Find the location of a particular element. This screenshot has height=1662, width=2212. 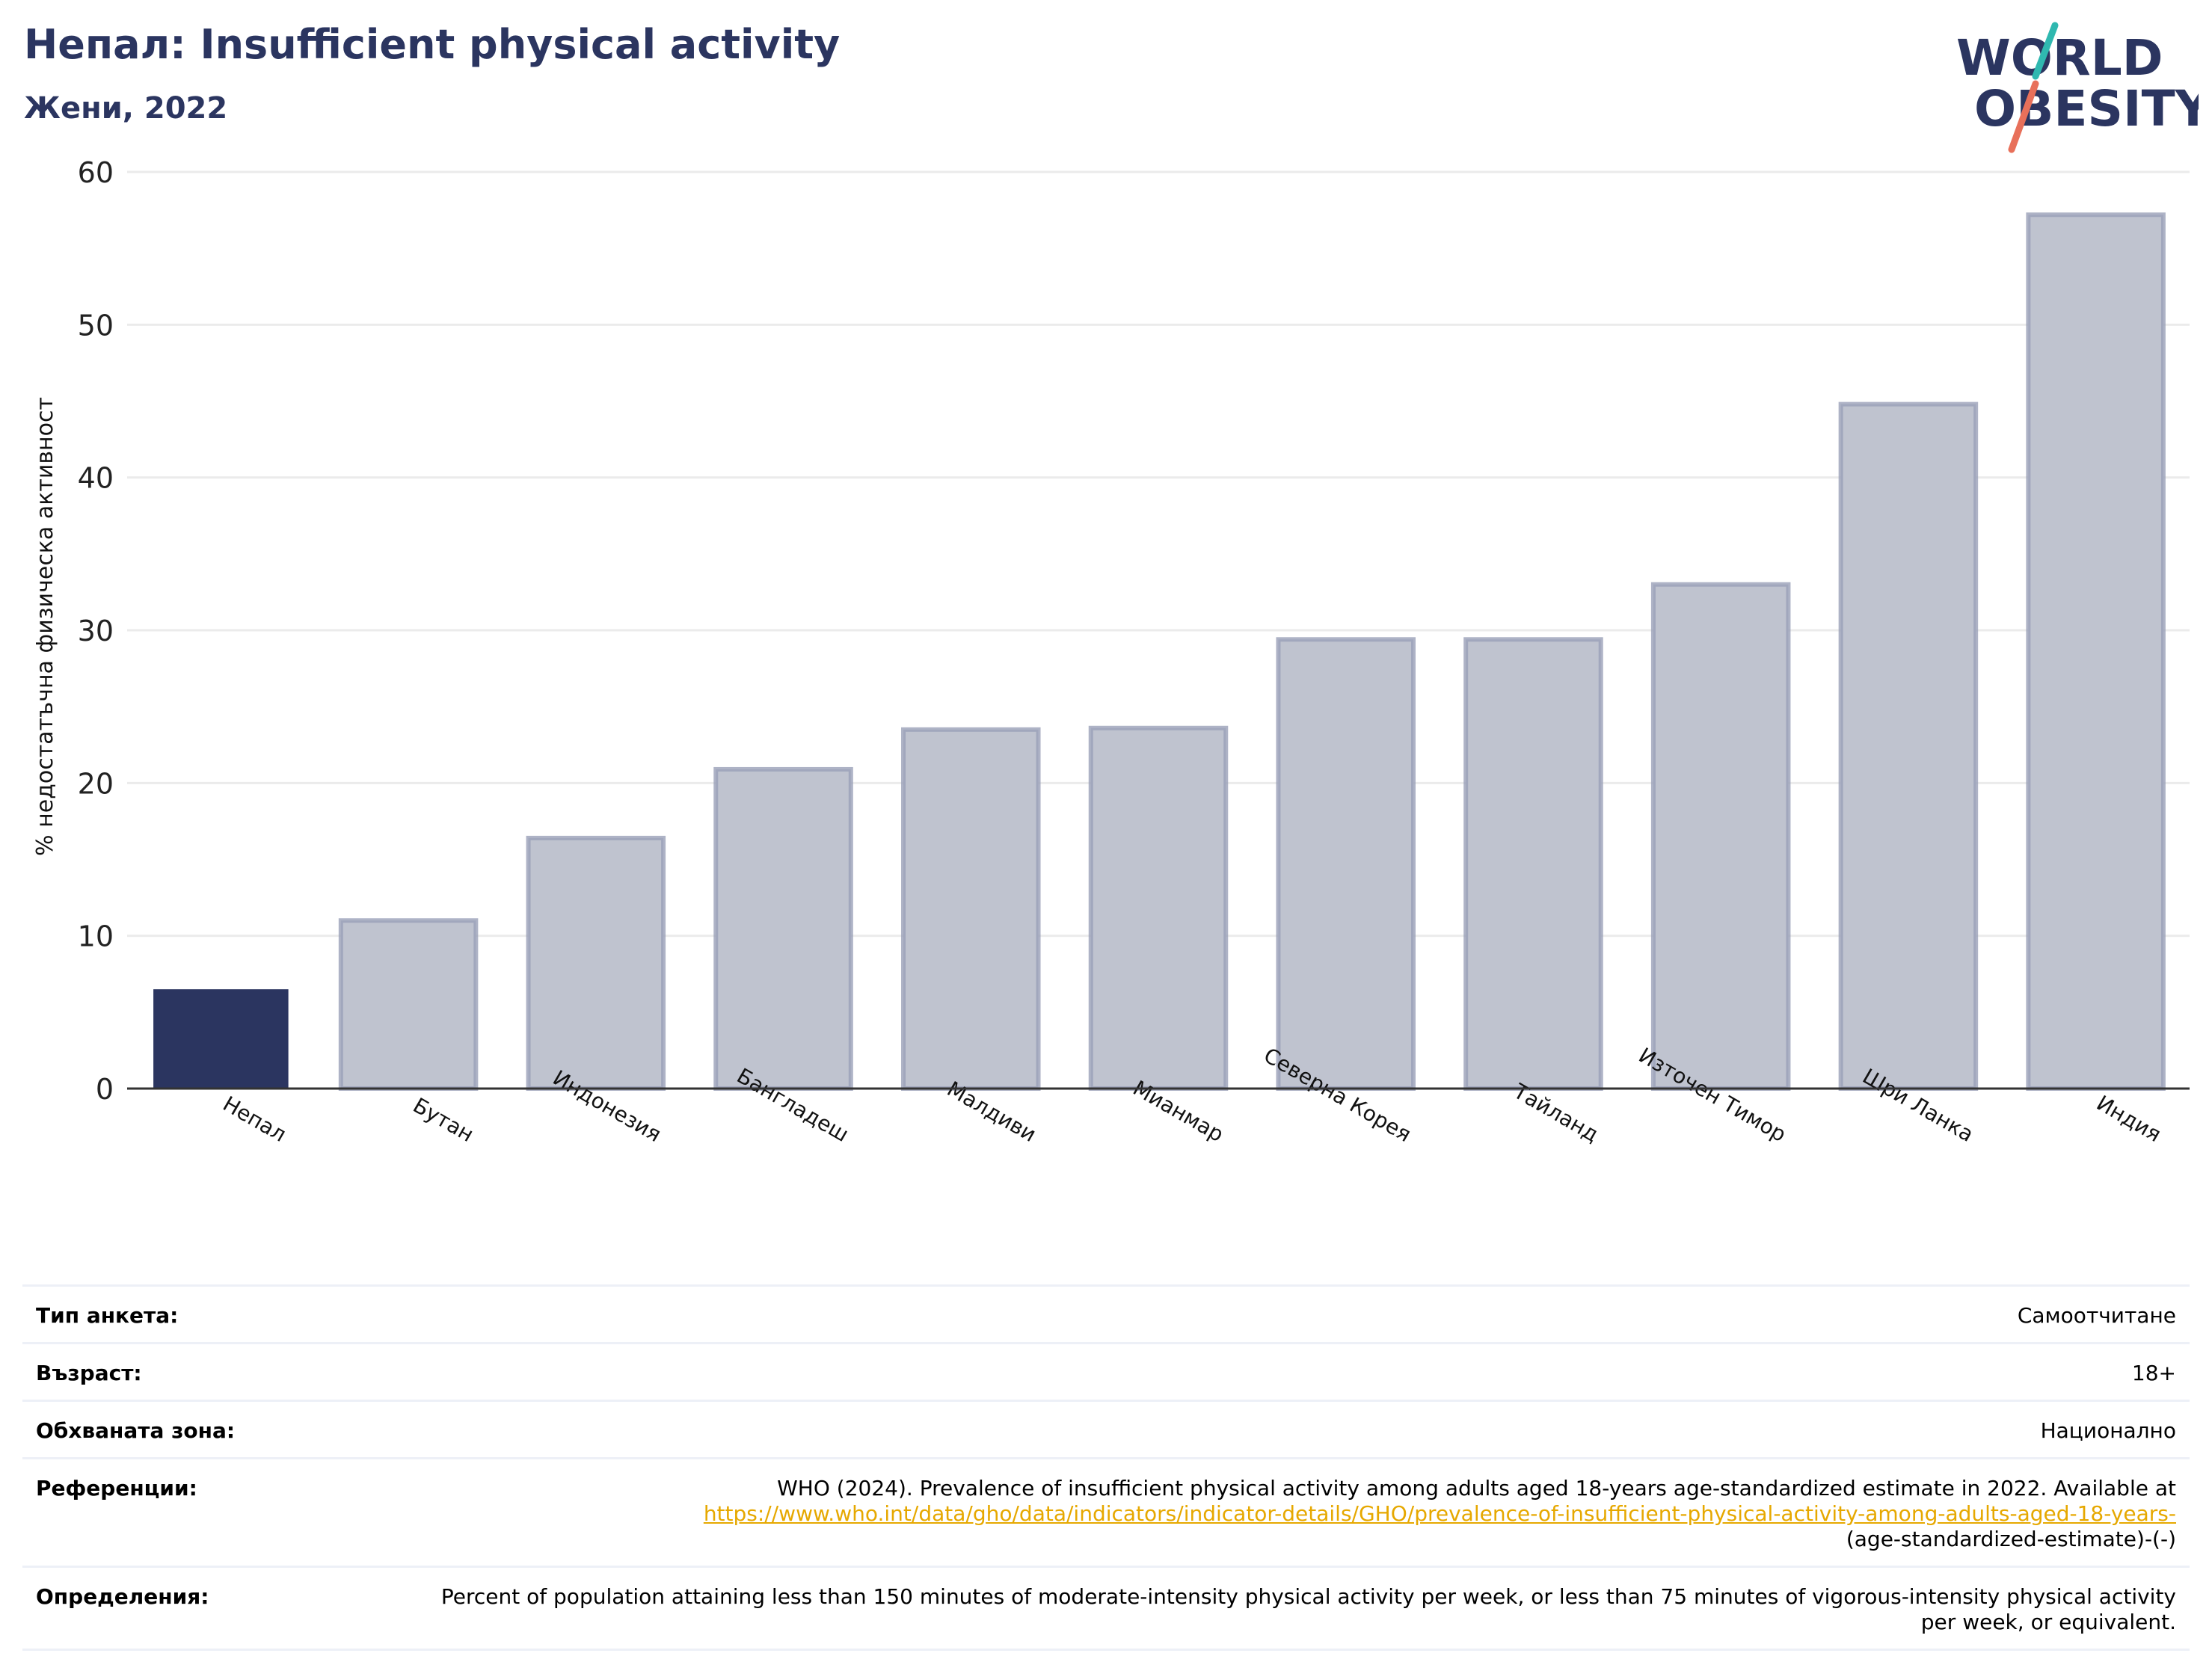

references-label: Референции: is located at coordinates (116, 1488).